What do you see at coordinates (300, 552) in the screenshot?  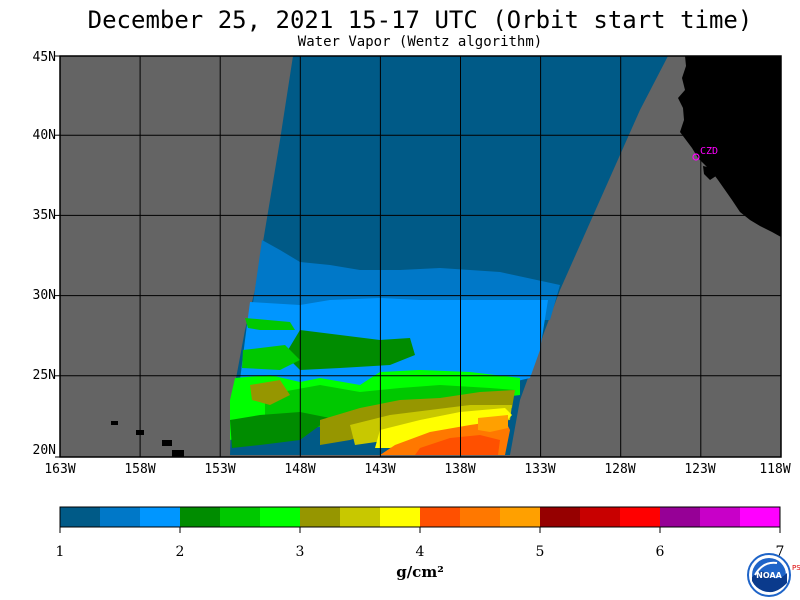 I see `colorbar-label-3: 3` at bounding box center [300, 552].